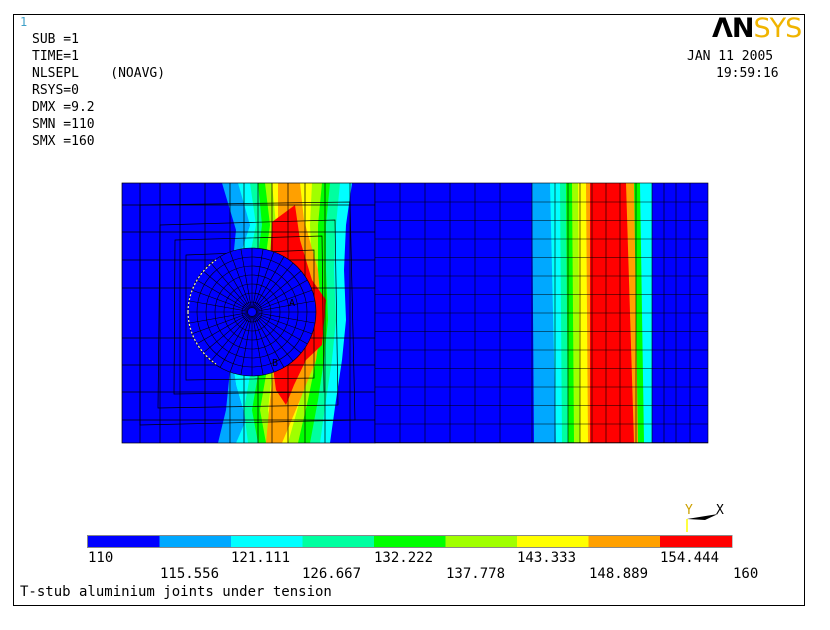 Image resolution: width=830 pixels, height=630 pixels. Describe the element at coordinates (190, 574) in the screenshot. I see `legend-label-bottom: 115.556` at that location.